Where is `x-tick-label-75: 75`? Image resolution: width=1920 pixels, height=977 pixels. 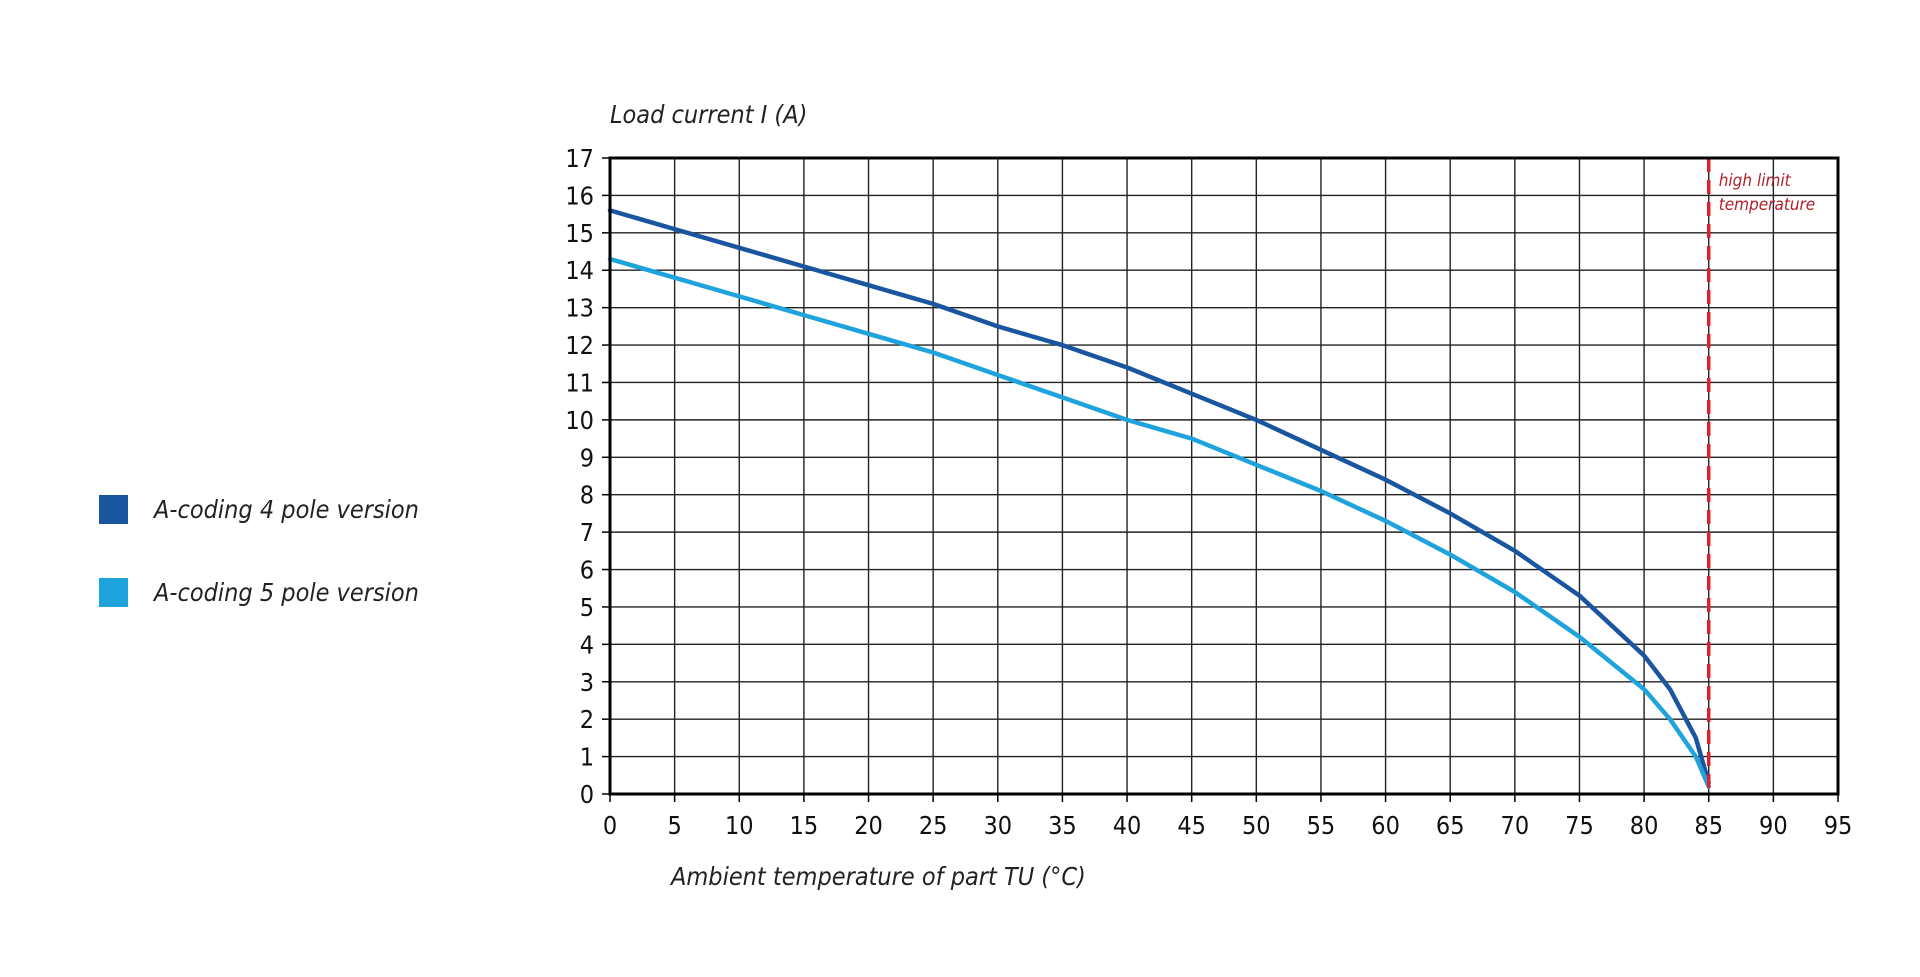 x-tick-label-75: 75 is located at coordinates (1579, 825).